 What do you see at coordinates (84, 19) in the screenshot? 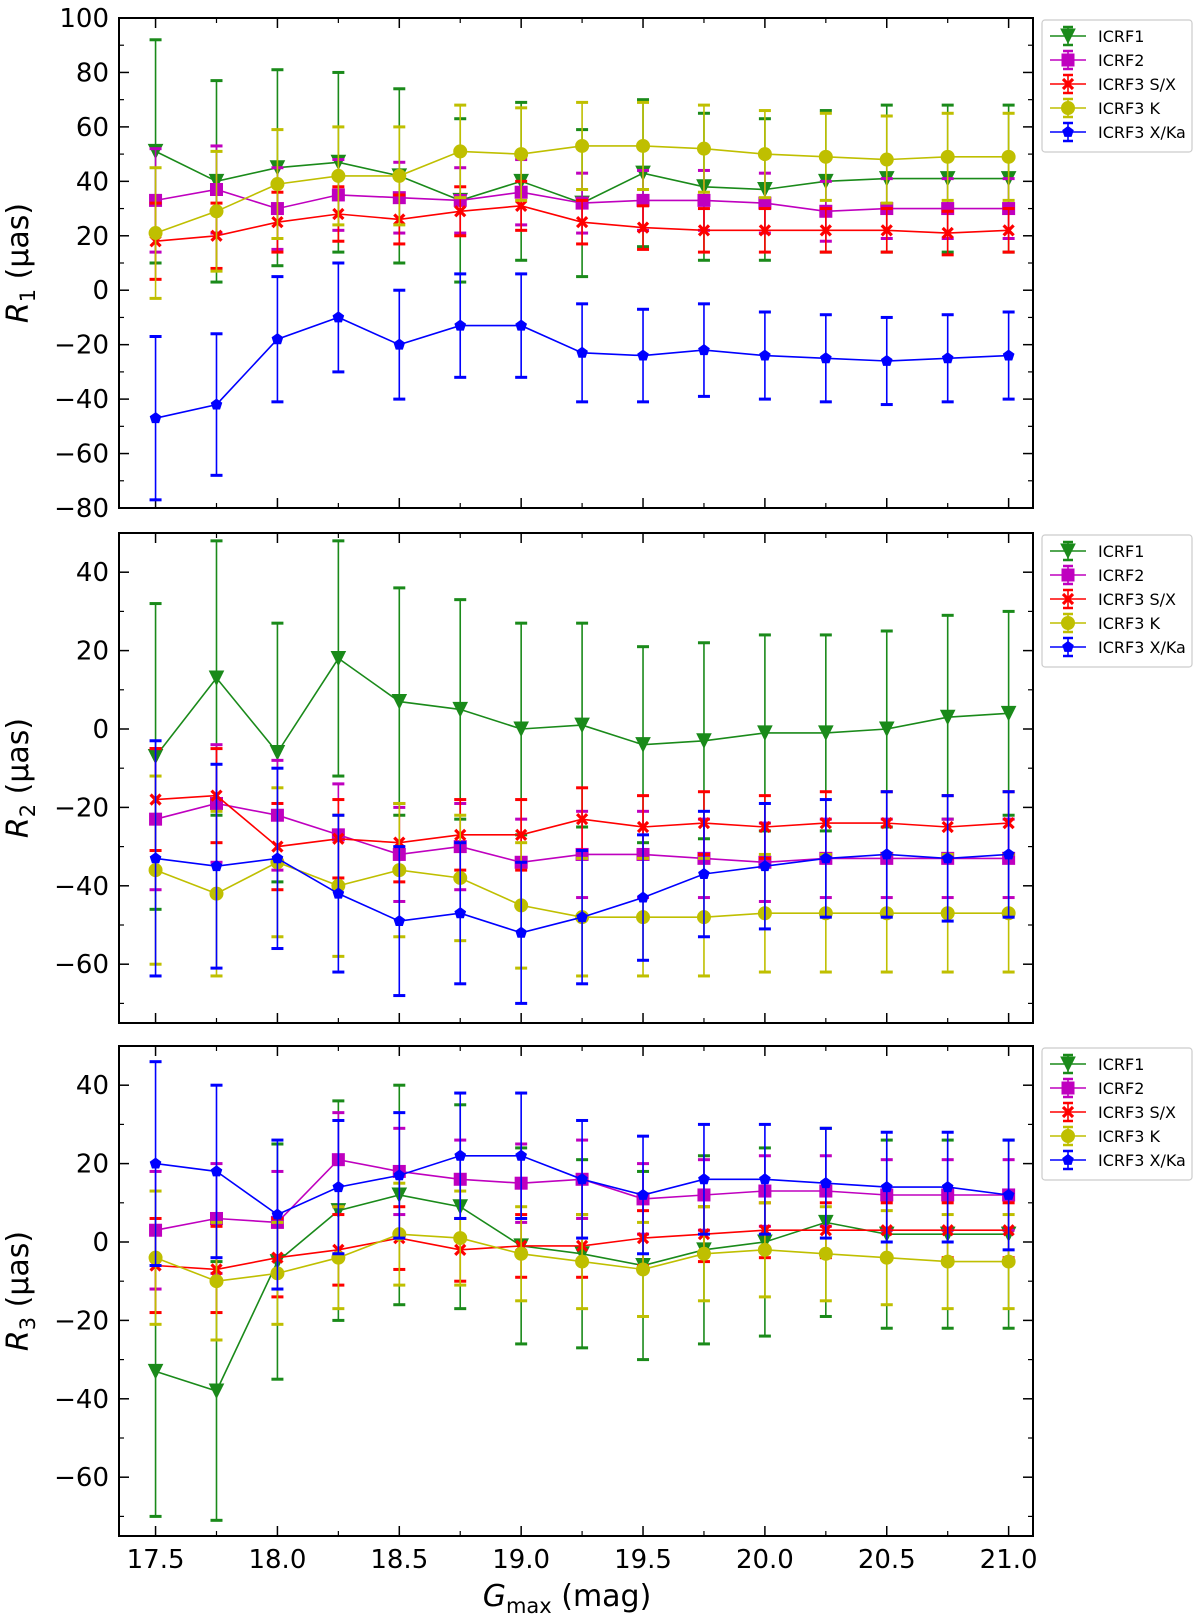
I see `y-tick-label: 100` at bounding box center [84, 19].